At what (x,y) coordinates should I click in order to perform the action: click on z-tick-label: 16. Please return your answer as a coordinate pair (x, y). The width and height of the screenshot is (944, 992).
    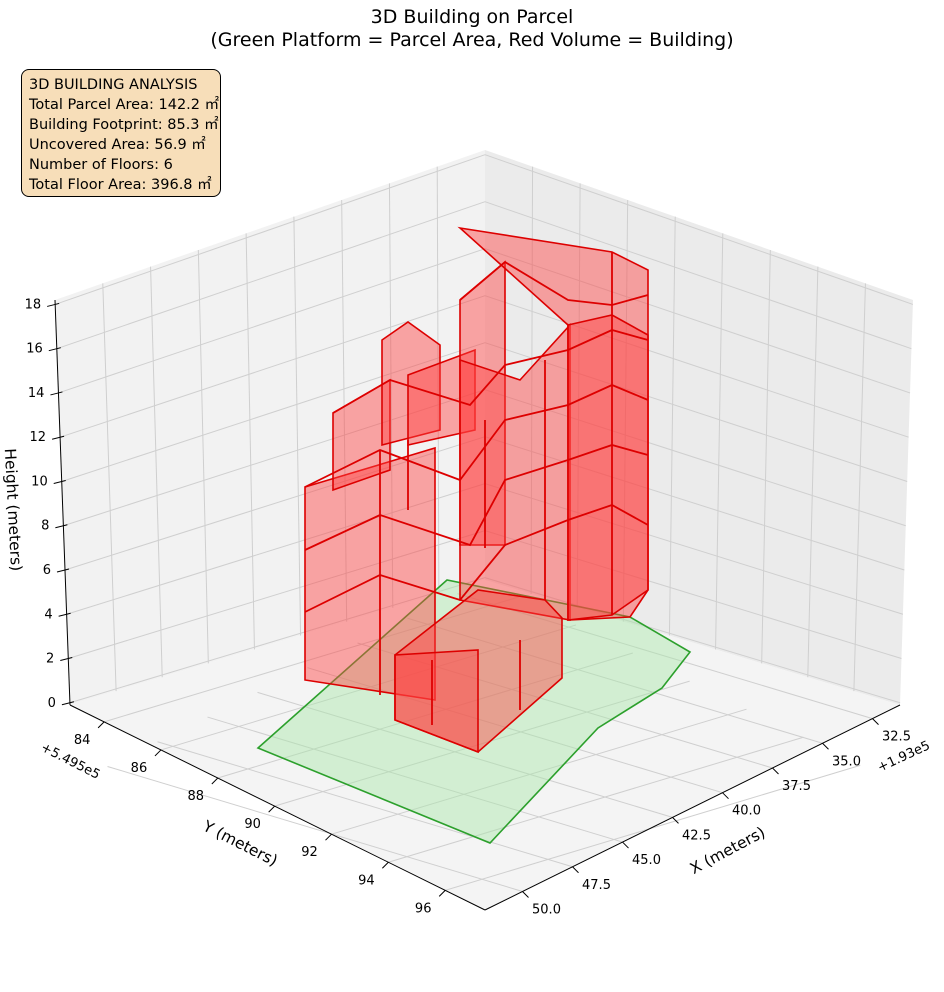
    Looking at the image, I should click on (34, 349).